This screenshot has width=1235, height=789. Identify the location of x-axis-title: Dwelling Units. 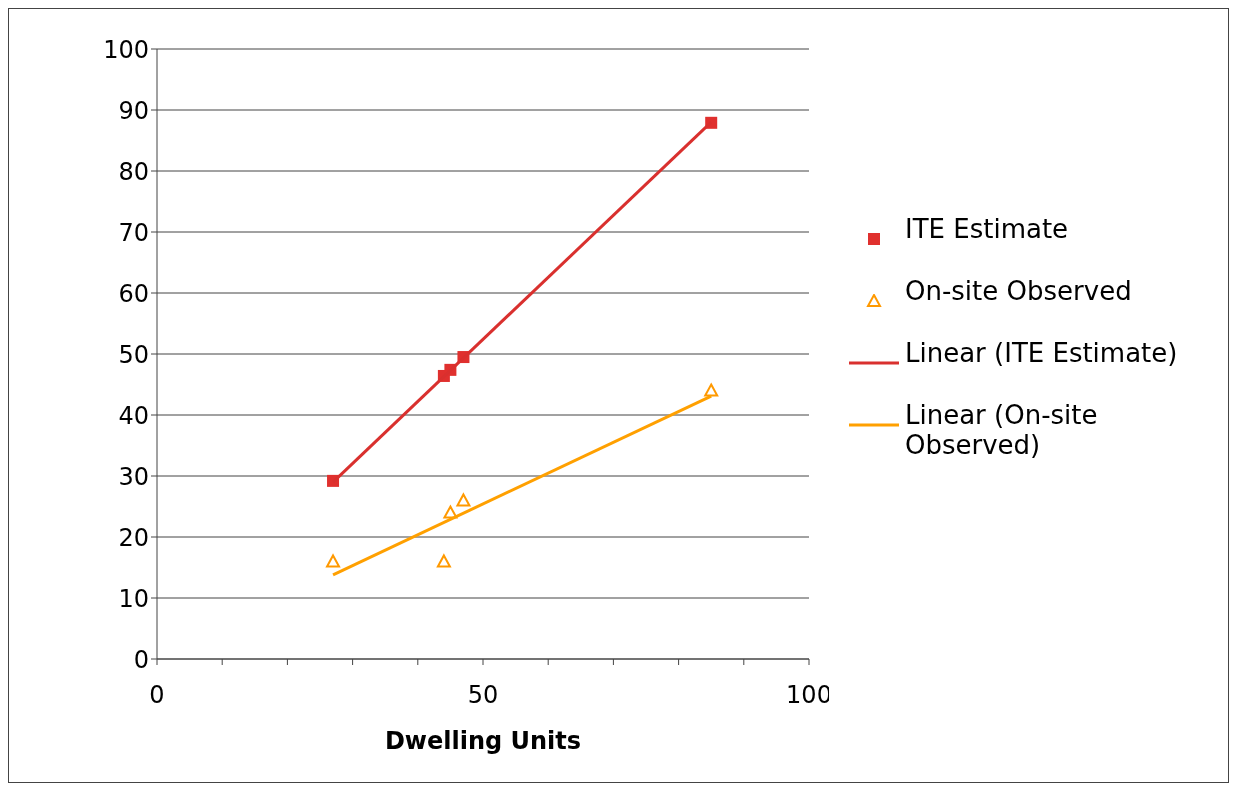
(483, 741).